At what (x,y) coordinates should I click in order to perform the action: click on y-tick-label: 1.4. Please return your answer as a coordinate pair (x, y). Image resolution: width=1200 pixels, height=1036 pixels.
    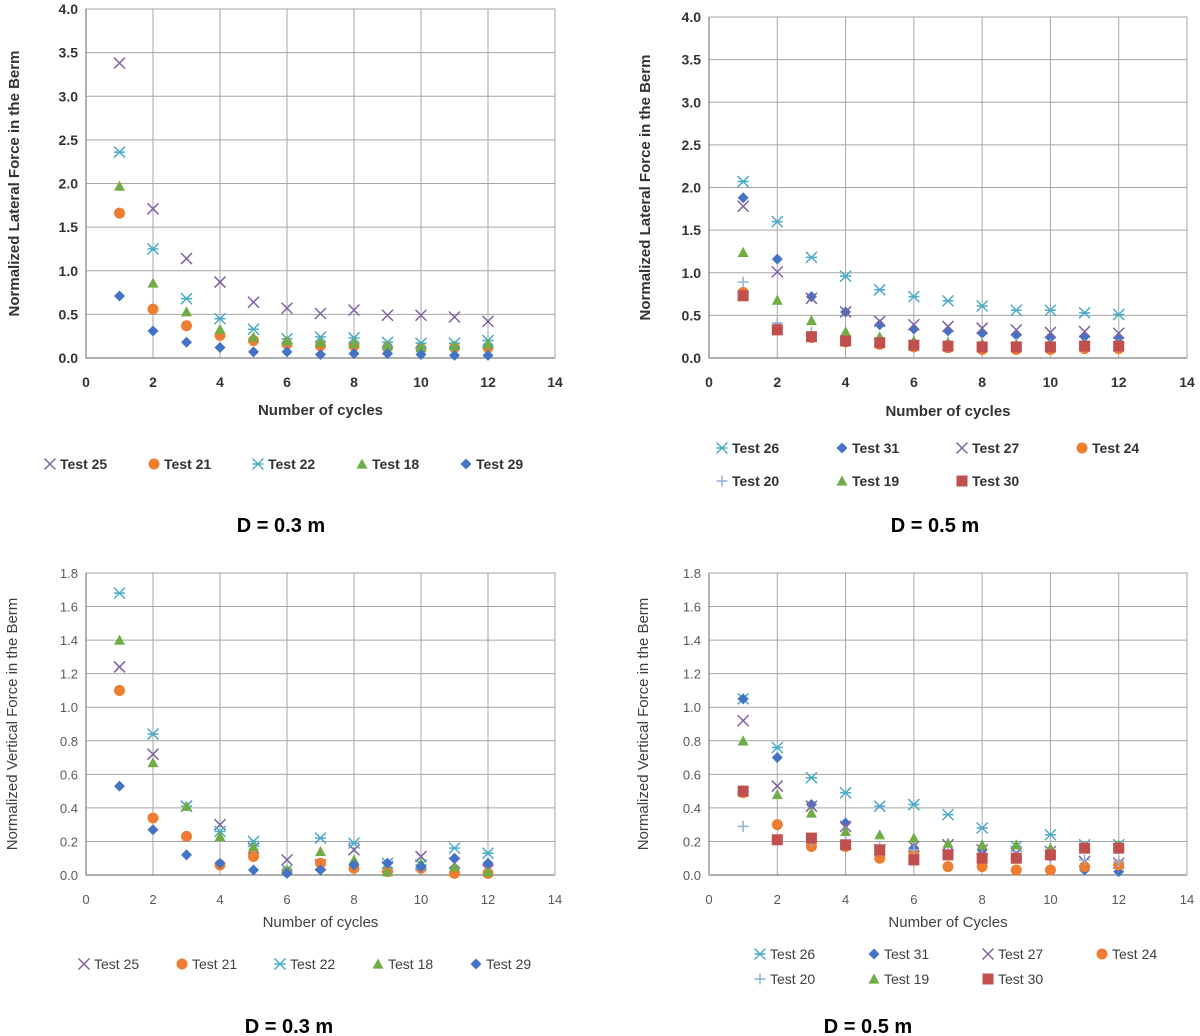
    Looking at the image, I should click on (69, 640).